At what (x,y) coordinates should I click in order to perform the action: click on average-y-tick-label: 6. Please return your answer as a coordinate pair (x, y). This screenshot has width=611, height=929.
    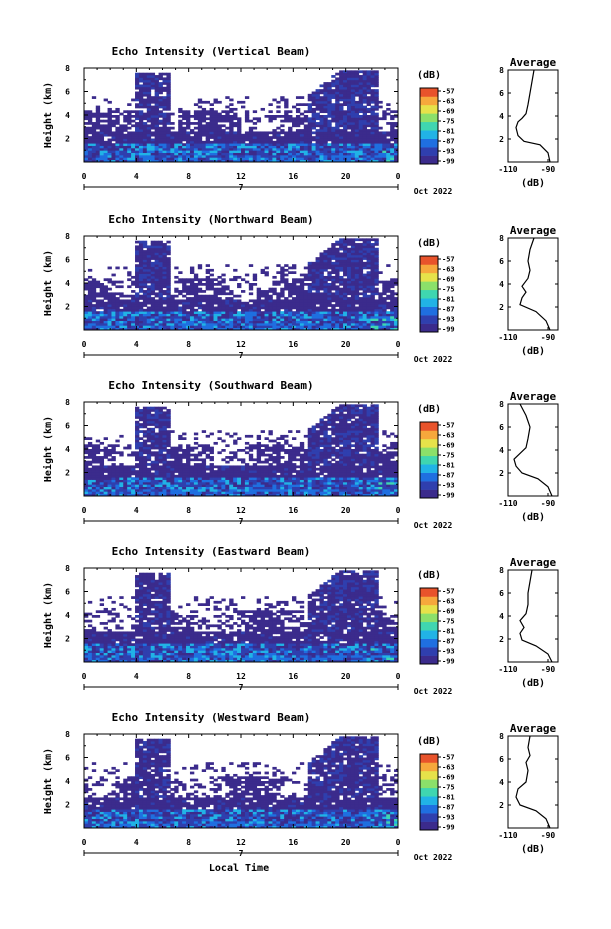
    Looking at the image, I should click on (501, 261).